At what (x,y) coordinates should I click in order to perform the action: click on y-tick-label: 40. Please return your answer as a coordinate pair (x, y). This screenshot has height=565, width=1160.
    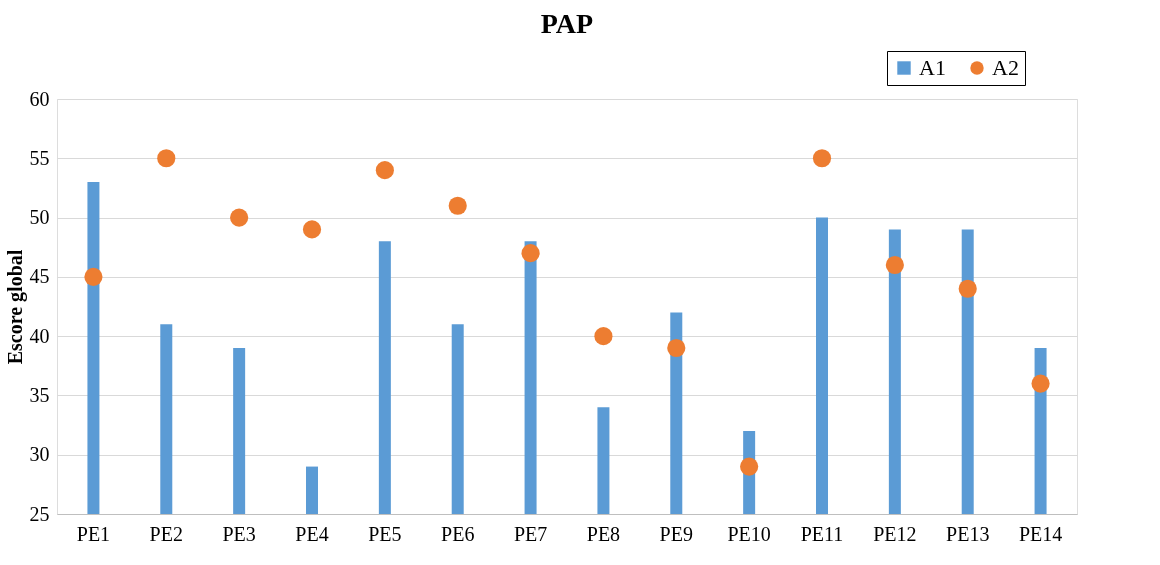
    Looking at the image, I should click on (39, 335).